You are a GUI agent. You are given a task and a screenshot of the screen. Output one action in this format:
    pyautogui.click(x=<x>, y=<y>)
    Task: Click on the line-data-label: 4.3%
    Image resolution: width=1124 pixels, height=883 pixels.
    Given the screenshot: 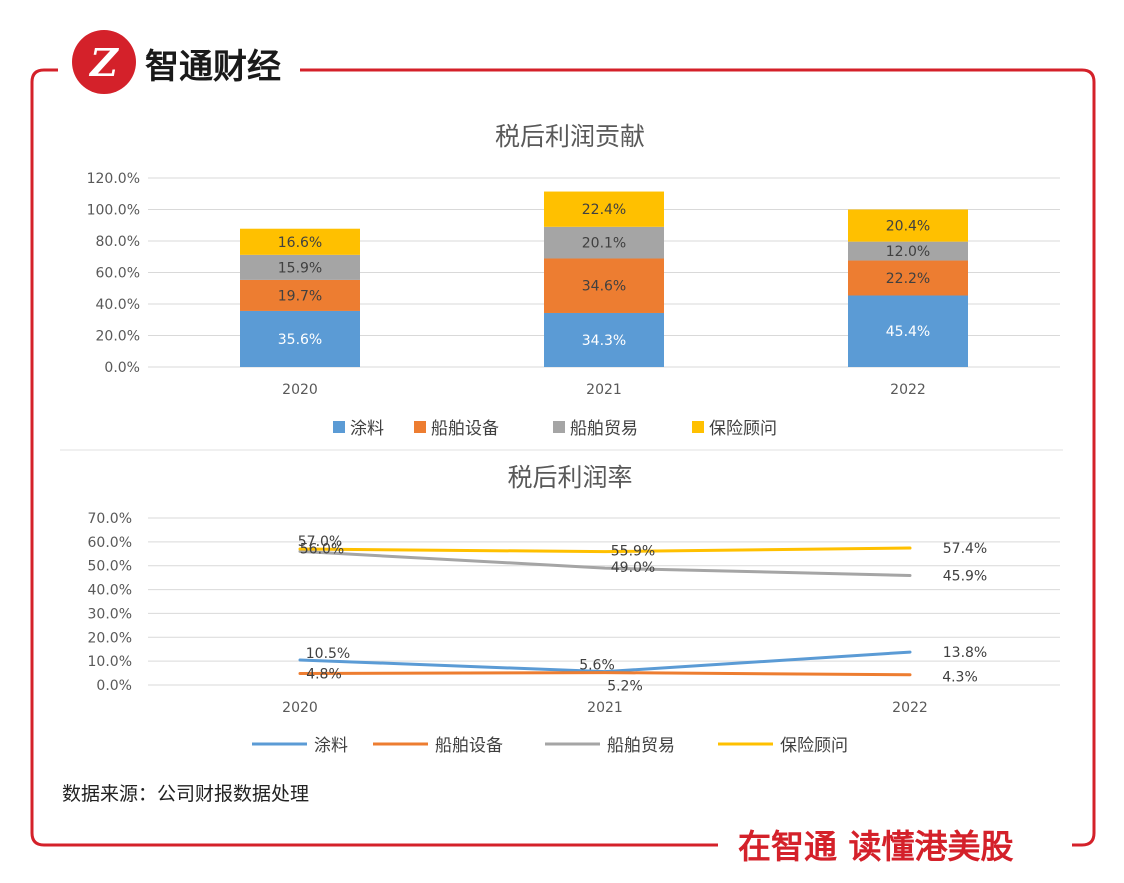 What is the action you would take?
    pyautogui.click(x=960, y=678)
    